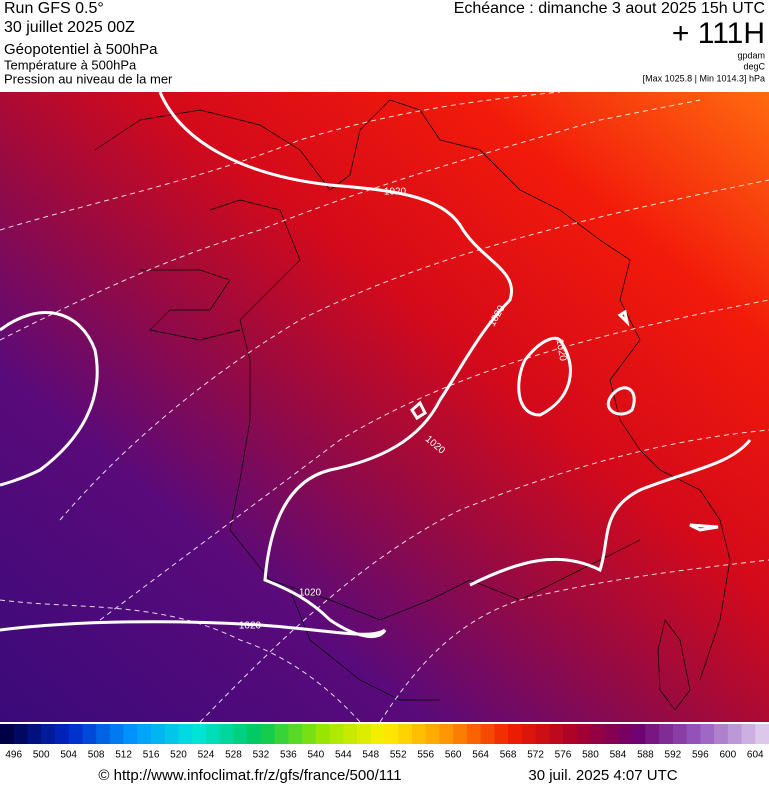 Image resolution: width=769 pixels, height=786 pixels. I want to click on colorbar-label: 528, so click(233, 755).